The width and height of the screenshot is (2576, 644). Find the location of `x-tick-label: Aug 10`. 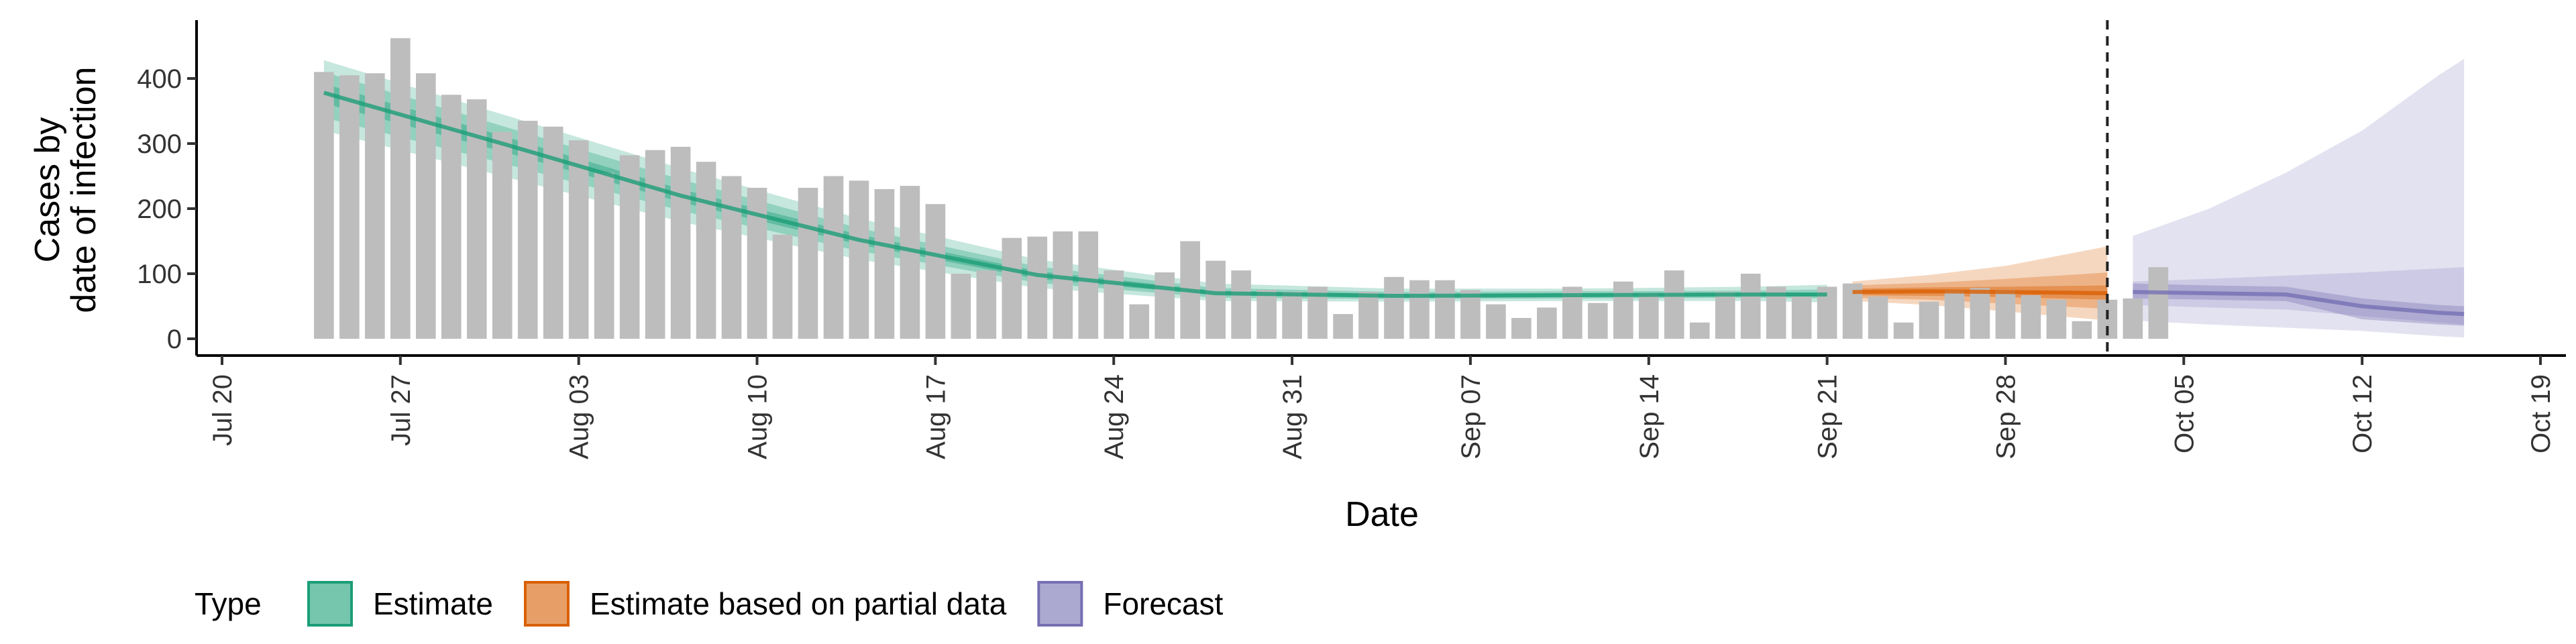

x-tick-label: Aug 10 is located at coordinates (758, 417).